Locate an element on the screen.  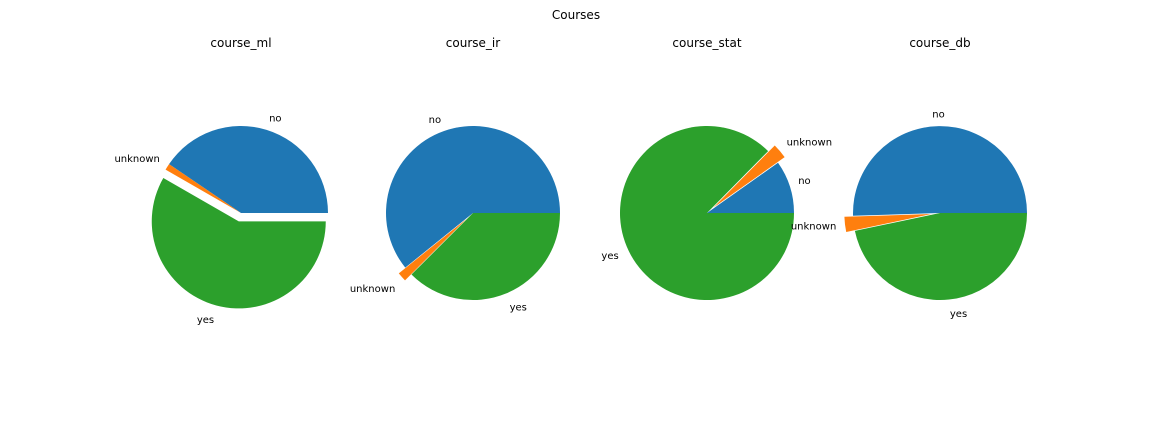
pie-chart-course-ir: course_ir no unknown yes is located at coordinates (455, 174).